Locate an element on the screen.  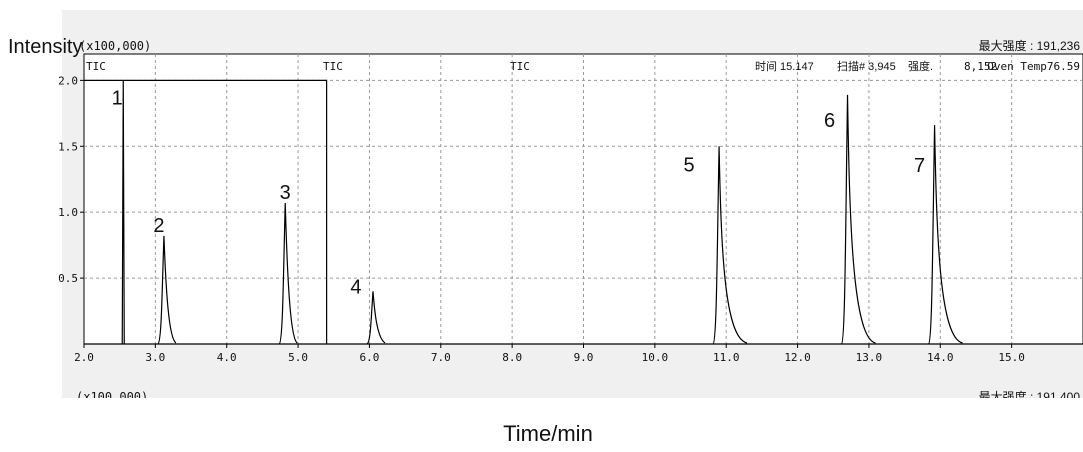
peak-label-4: 4 is located at coordinates (355, 287).